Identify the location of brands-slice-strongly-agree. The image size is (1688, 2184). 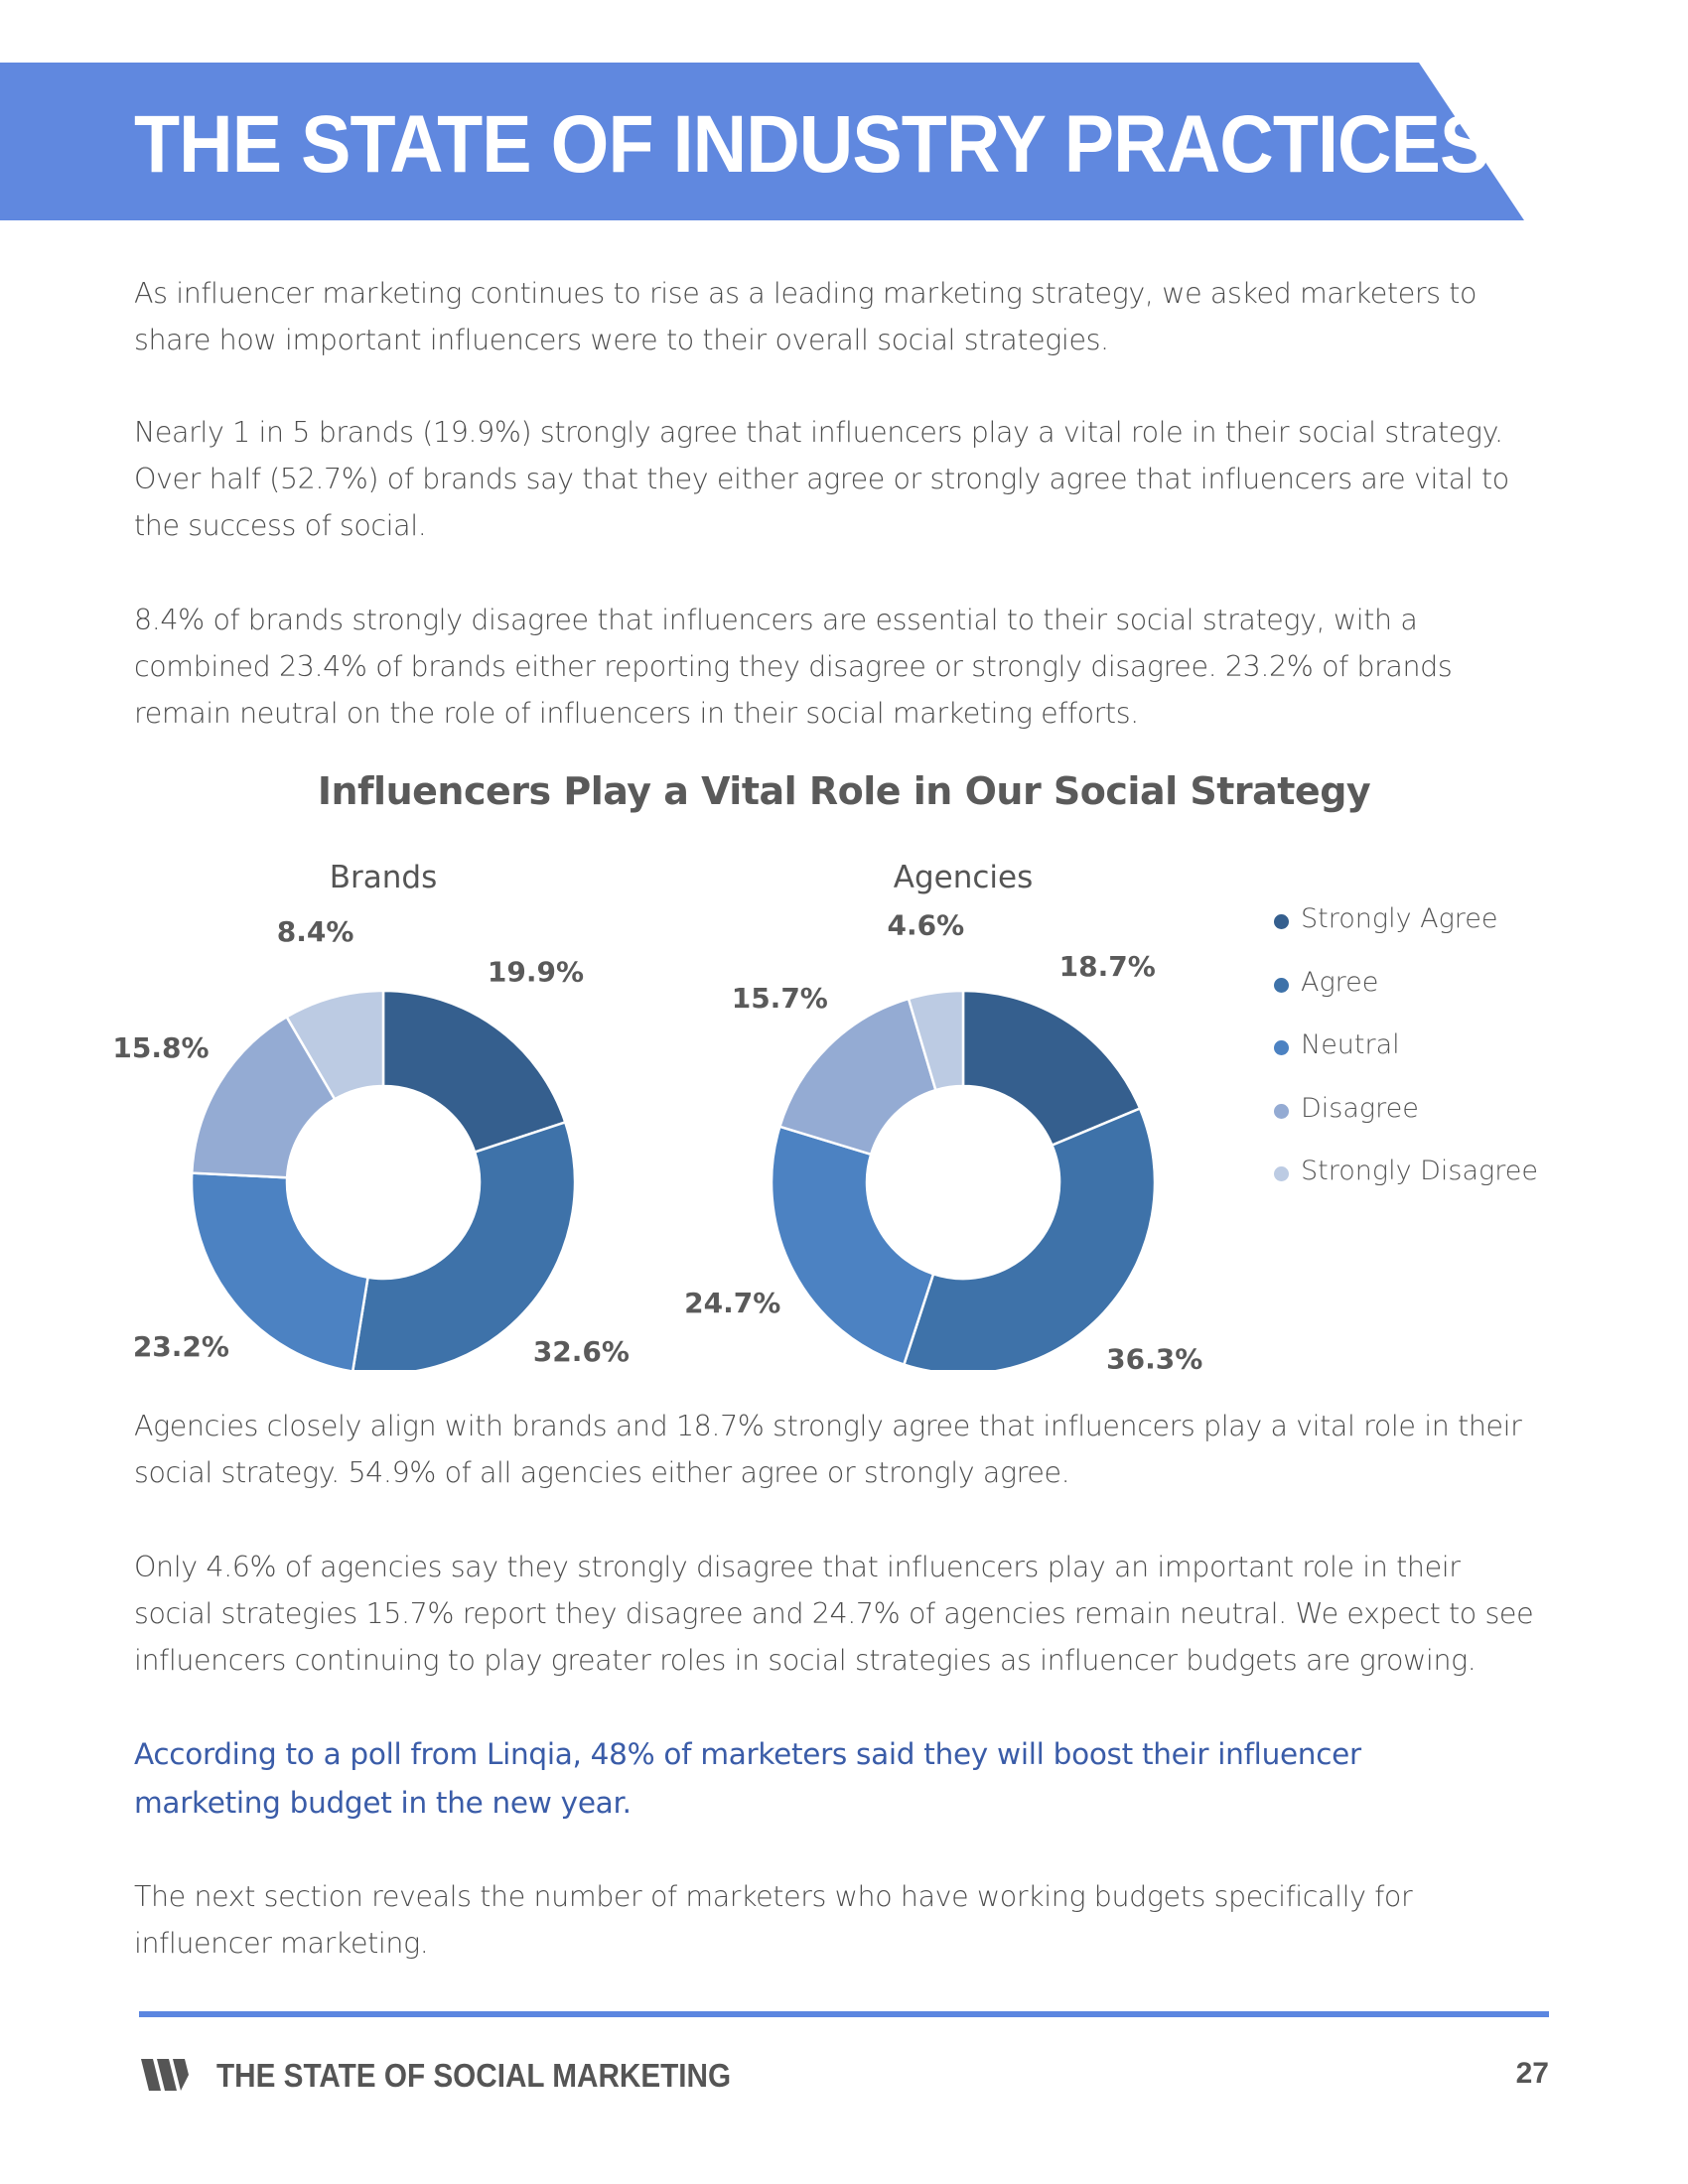
(474, 1072).